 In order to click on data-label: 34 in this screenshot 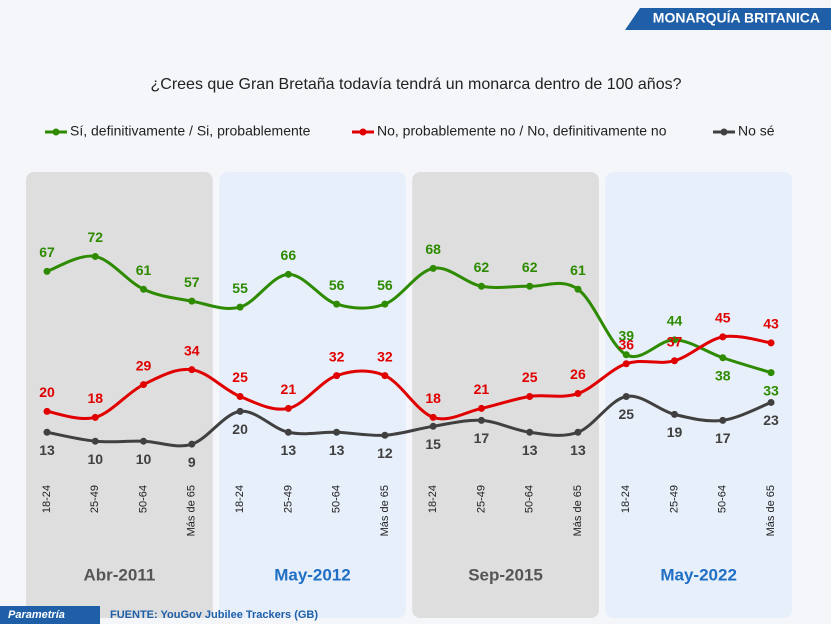, I will do `click(192, 350)`.